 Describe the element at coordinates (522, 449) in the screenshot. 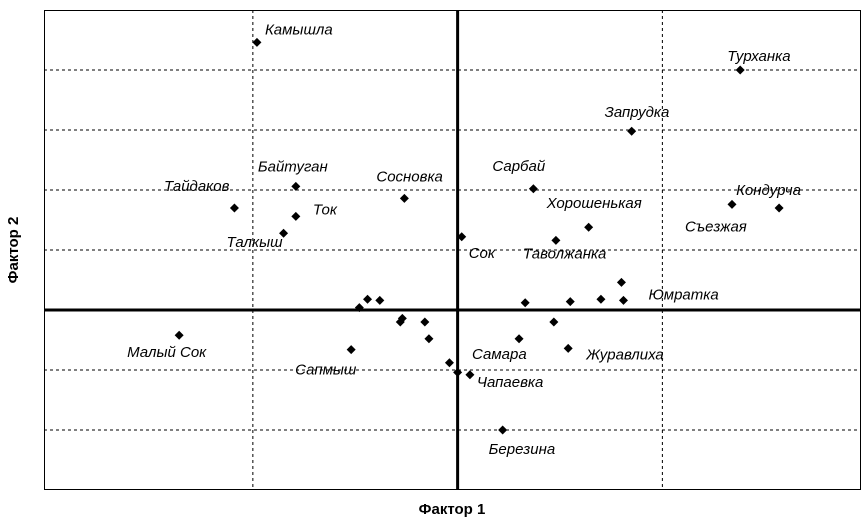

I see `point-label: Березина` at that location.